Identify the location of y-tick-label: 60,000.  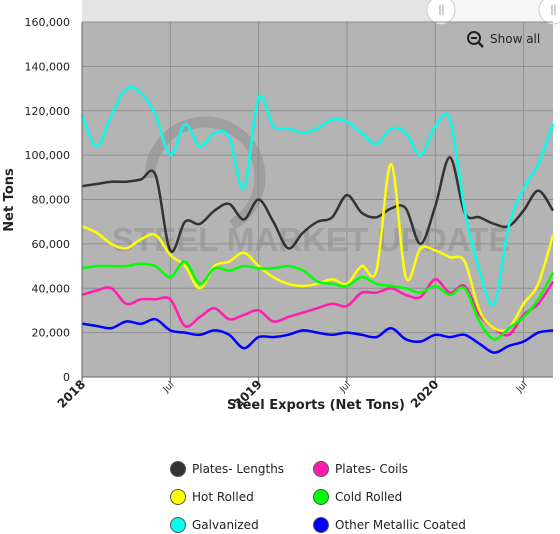
(51, 244).